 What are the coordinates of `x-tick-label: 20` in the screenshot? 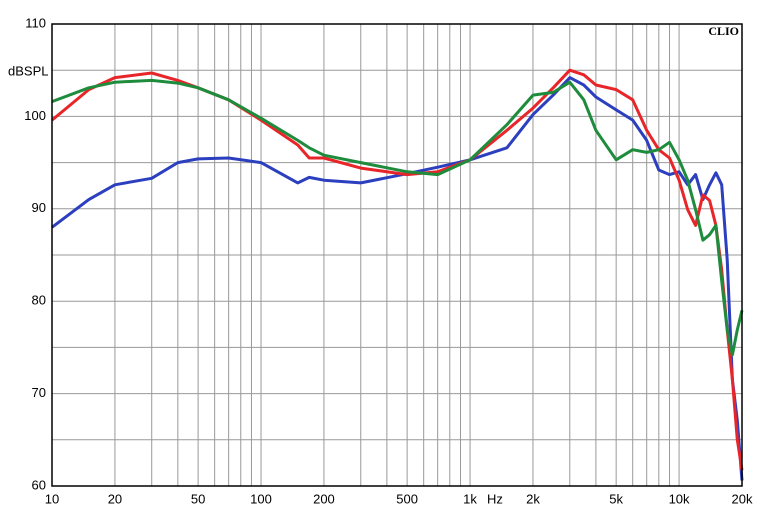 It's located at (115, 498).